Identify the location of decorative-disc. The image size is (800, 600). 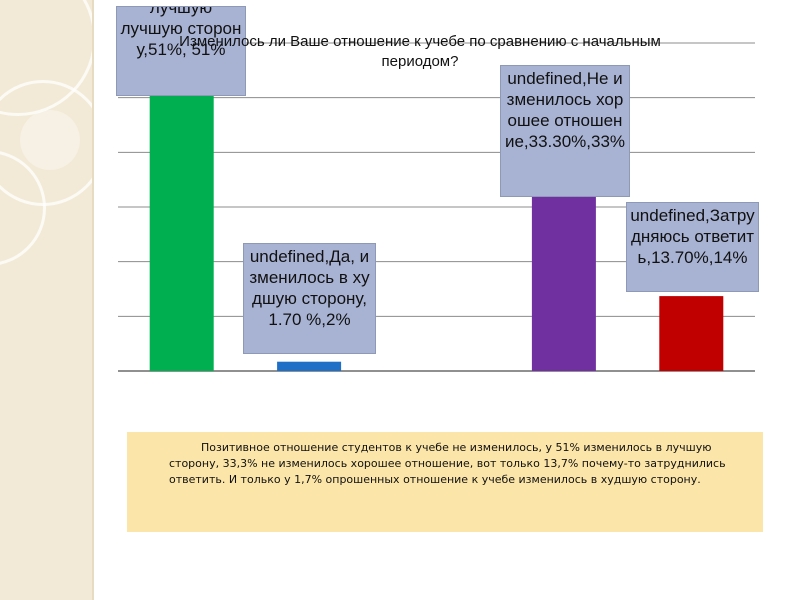
(50, 140).